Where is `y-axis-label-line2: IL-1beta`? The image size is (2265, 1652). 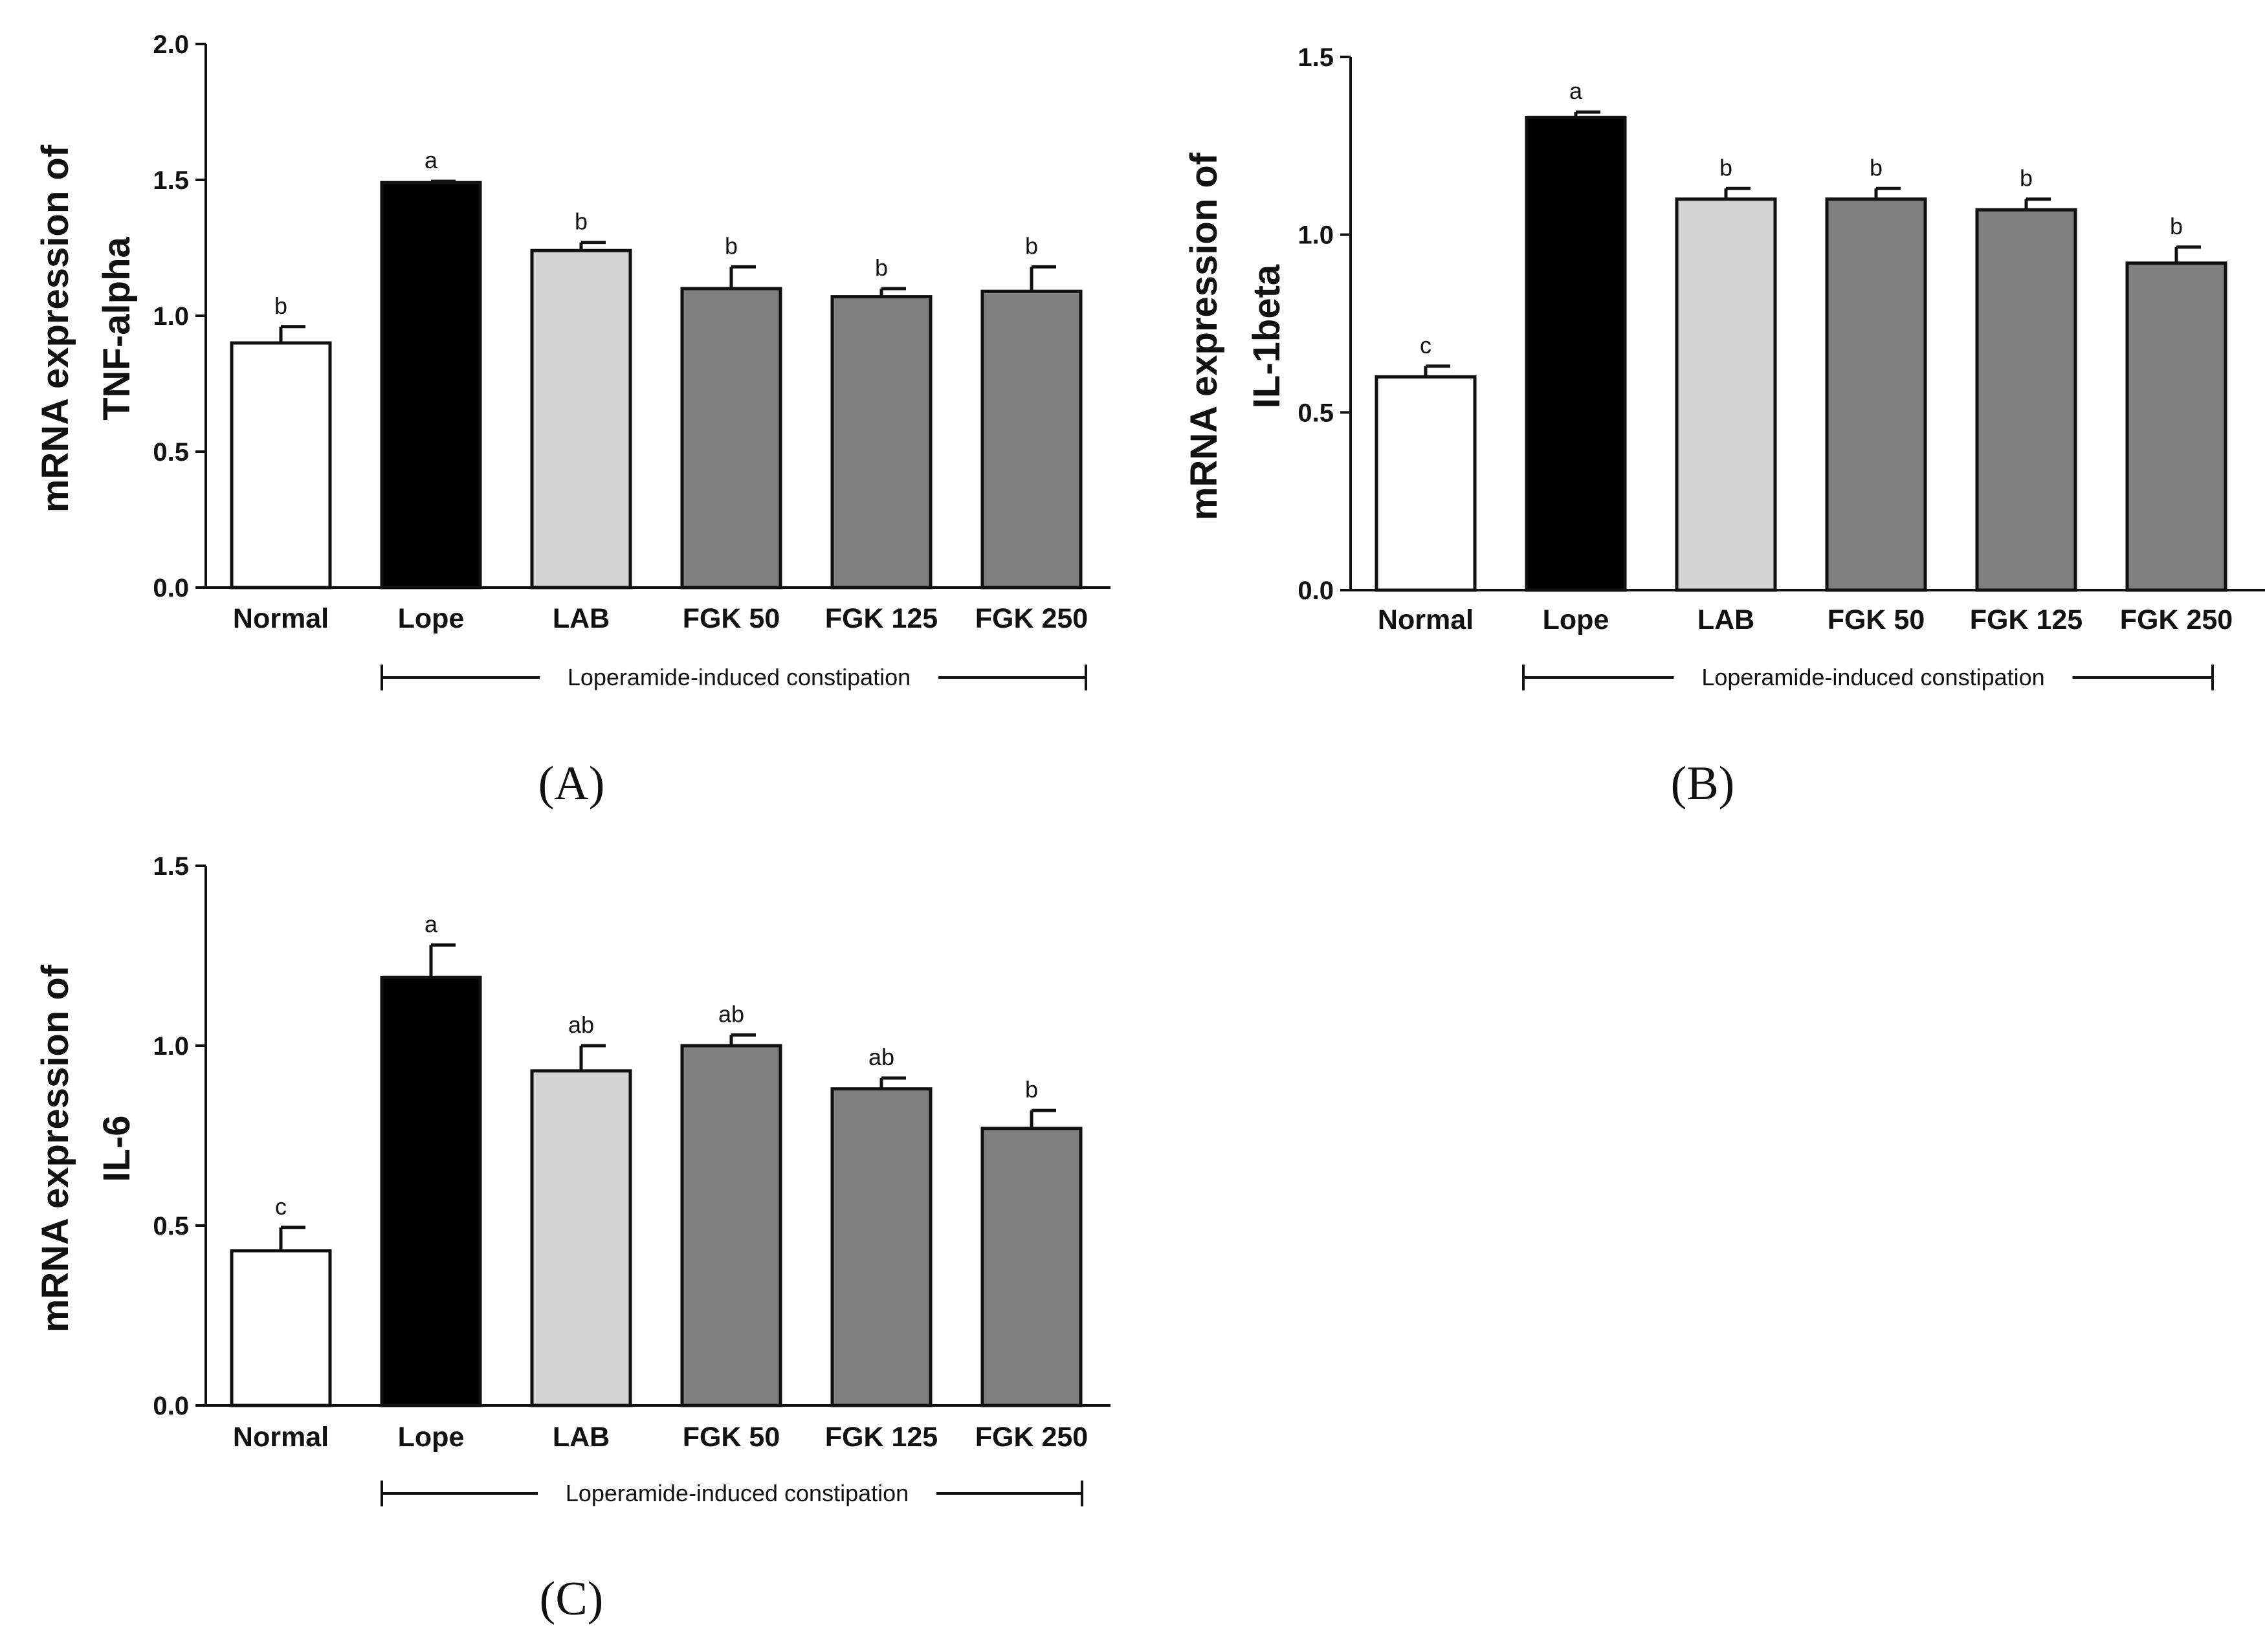
y-axis-label-line2: IL-1beta is located at coordinates (1267, 336).